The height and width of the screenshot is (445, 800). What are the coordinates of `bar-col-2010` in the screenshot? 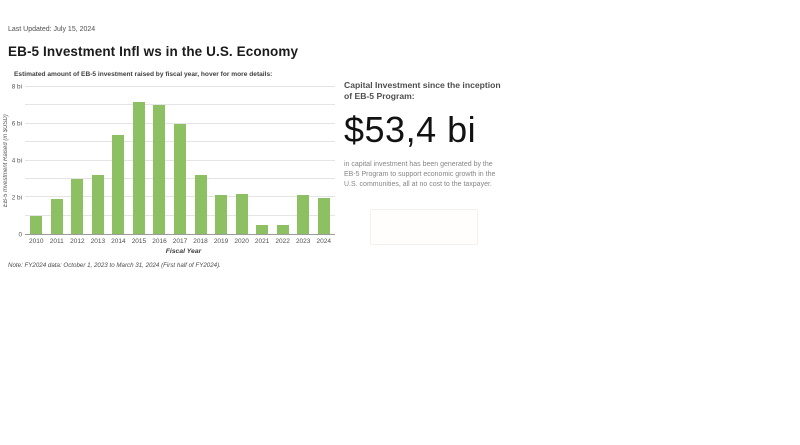 It's located at (36, 160).